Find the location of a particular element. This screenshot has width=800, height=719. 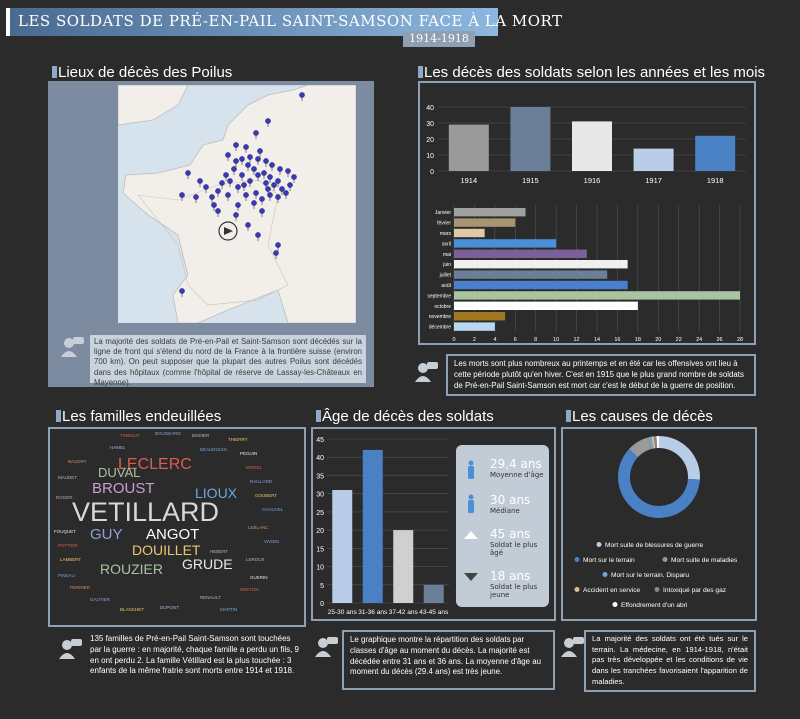

bar-mars is located at coordinates (469, 233).